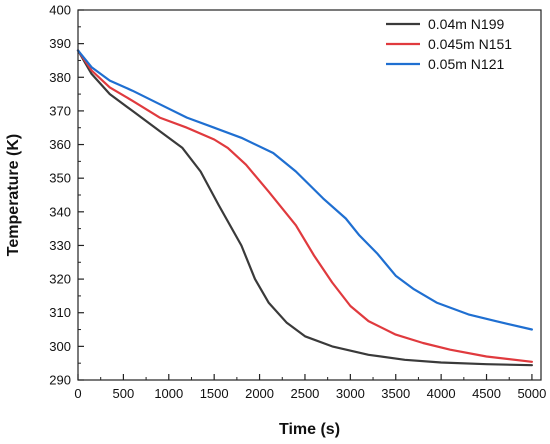 This screenshot has height=444, width=550. Describe the element at coordinates (60, 211) in the screenshot. I see `y-tick-label: 340` at that location.